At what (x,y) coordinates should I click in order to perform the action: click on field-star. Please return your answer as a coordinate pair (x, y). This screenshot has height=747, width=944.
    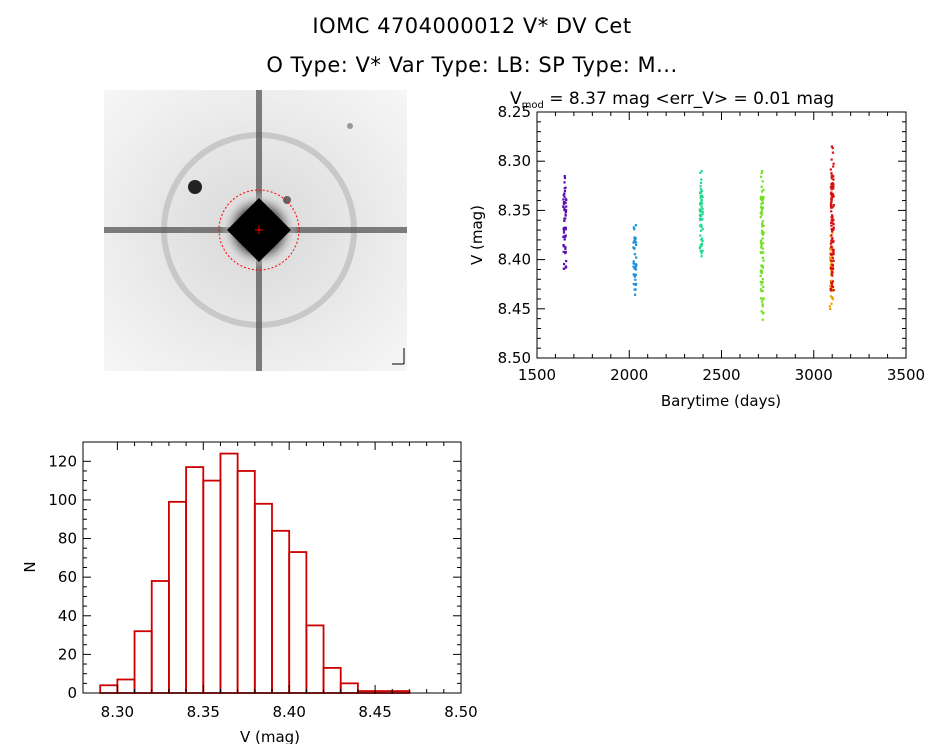
    Looking at the image, I should click on (195, 187).